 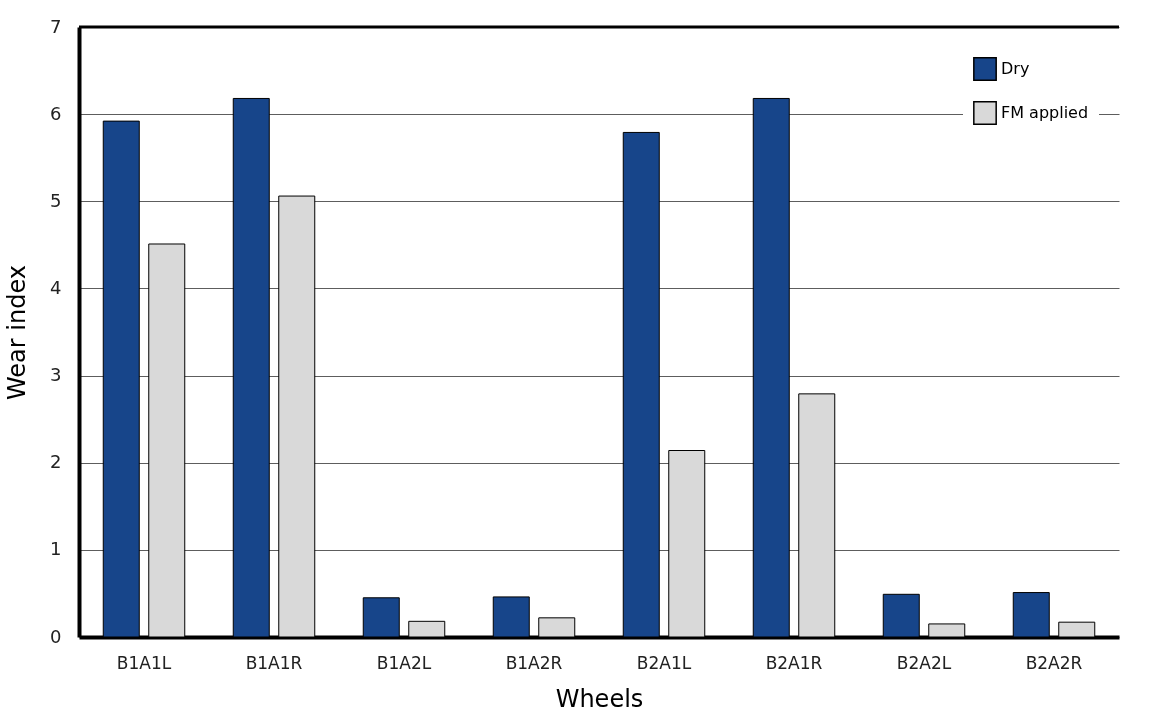 What do you see at coordinates (56, 636) in the screenshot?
I see `y-tick-label: 0` at bounding box center [56, 636].